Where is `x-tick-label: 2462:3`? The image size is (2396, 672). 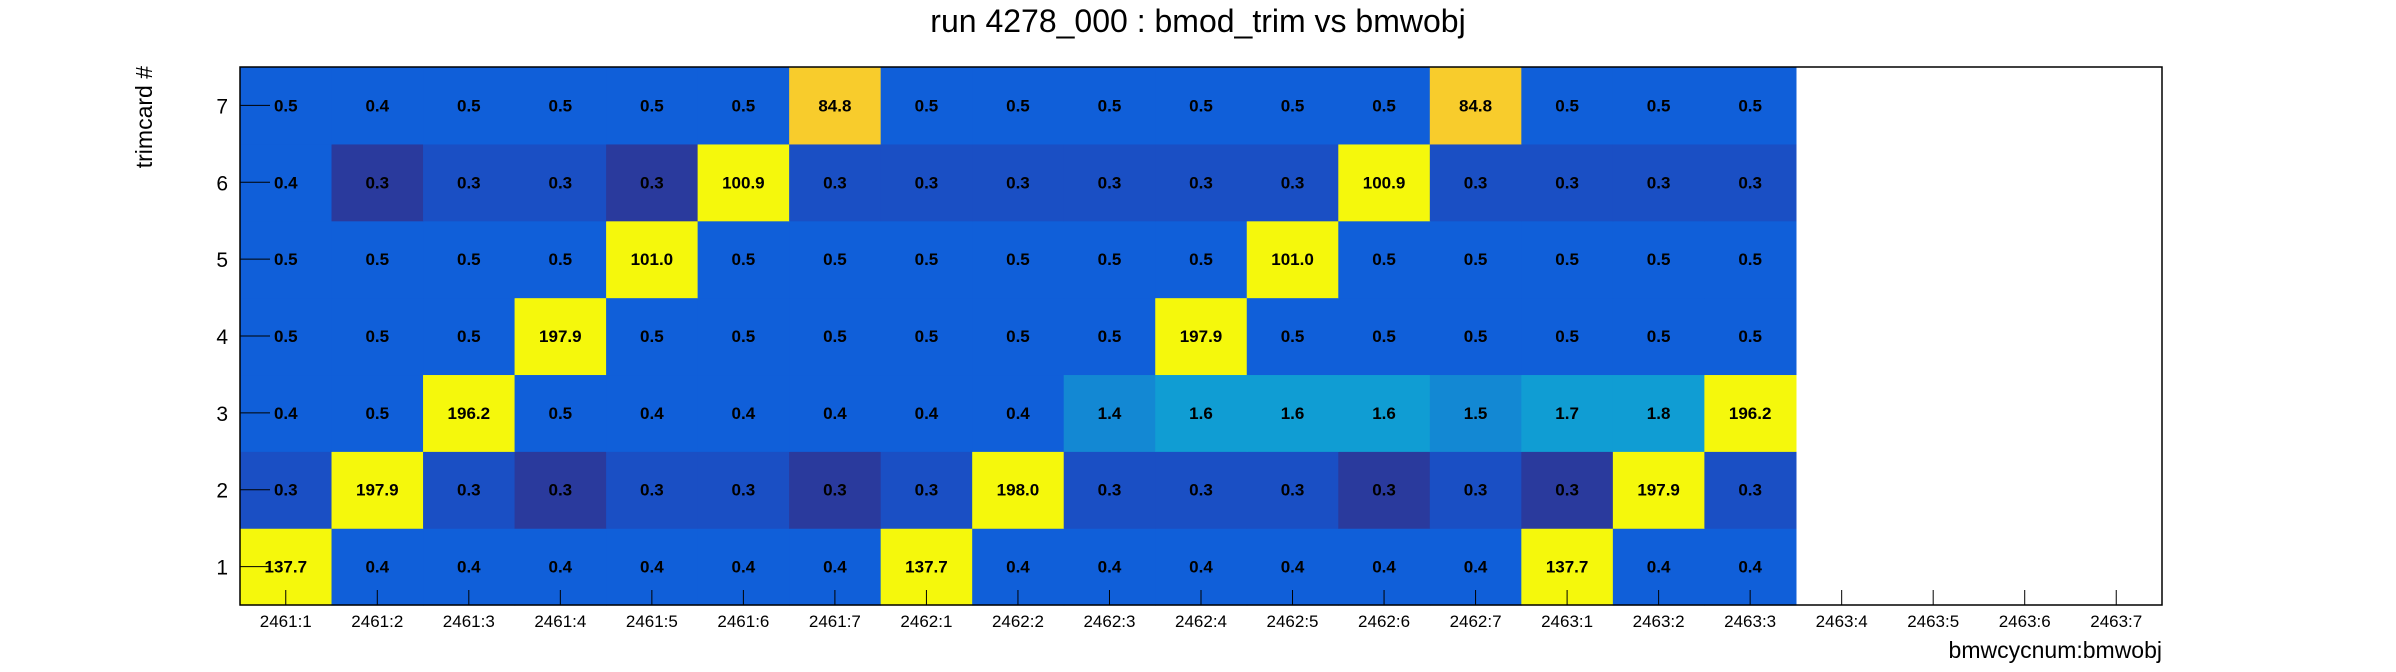 x-tick-label: 2462:3 is located at coordinates (1109, 621).